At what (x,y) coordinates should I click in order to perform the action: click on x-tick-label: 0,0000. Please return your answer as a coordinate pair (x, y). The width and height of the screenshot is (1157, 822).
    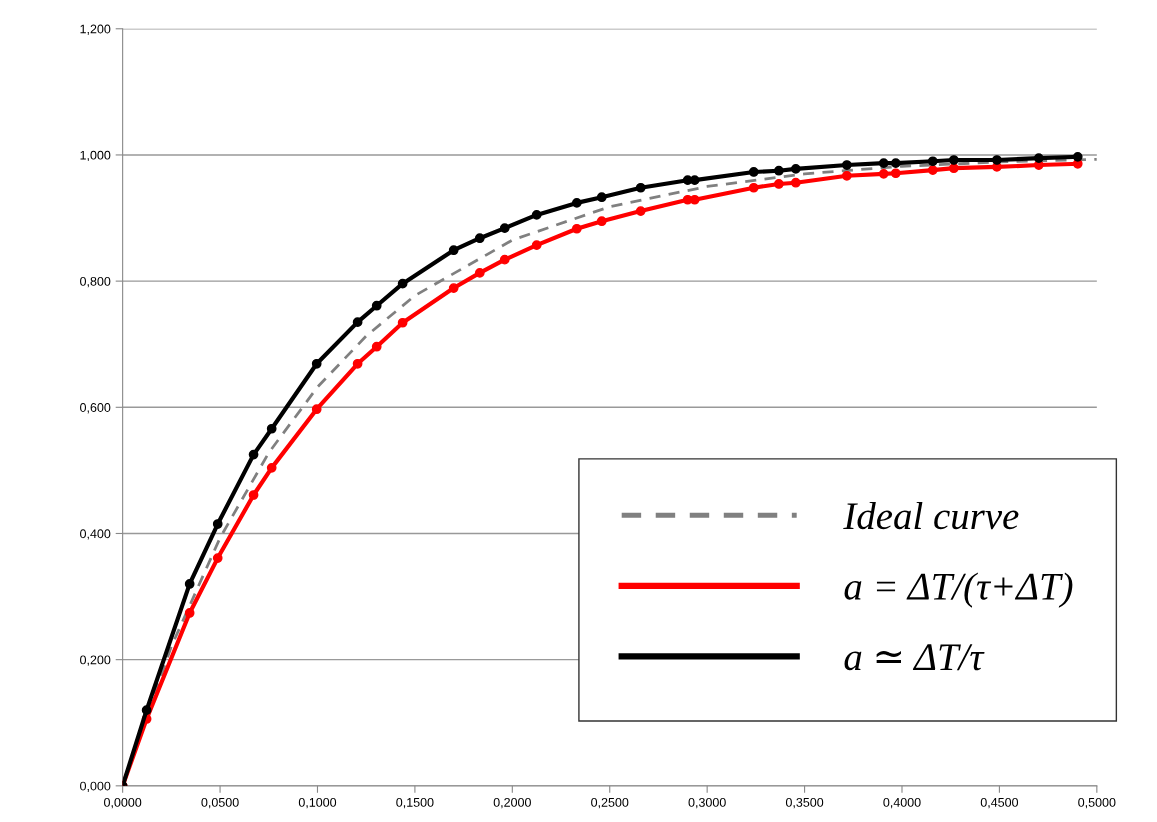
    Looking at the image, I should click on (123, 803).